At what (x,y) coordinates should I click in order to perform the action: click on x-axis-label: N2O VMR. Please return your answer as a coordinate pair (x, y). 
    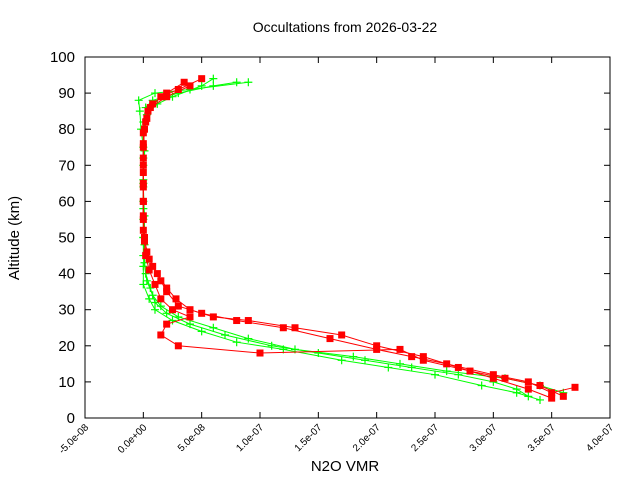
    Looking at the image, I should click on (345, 466).